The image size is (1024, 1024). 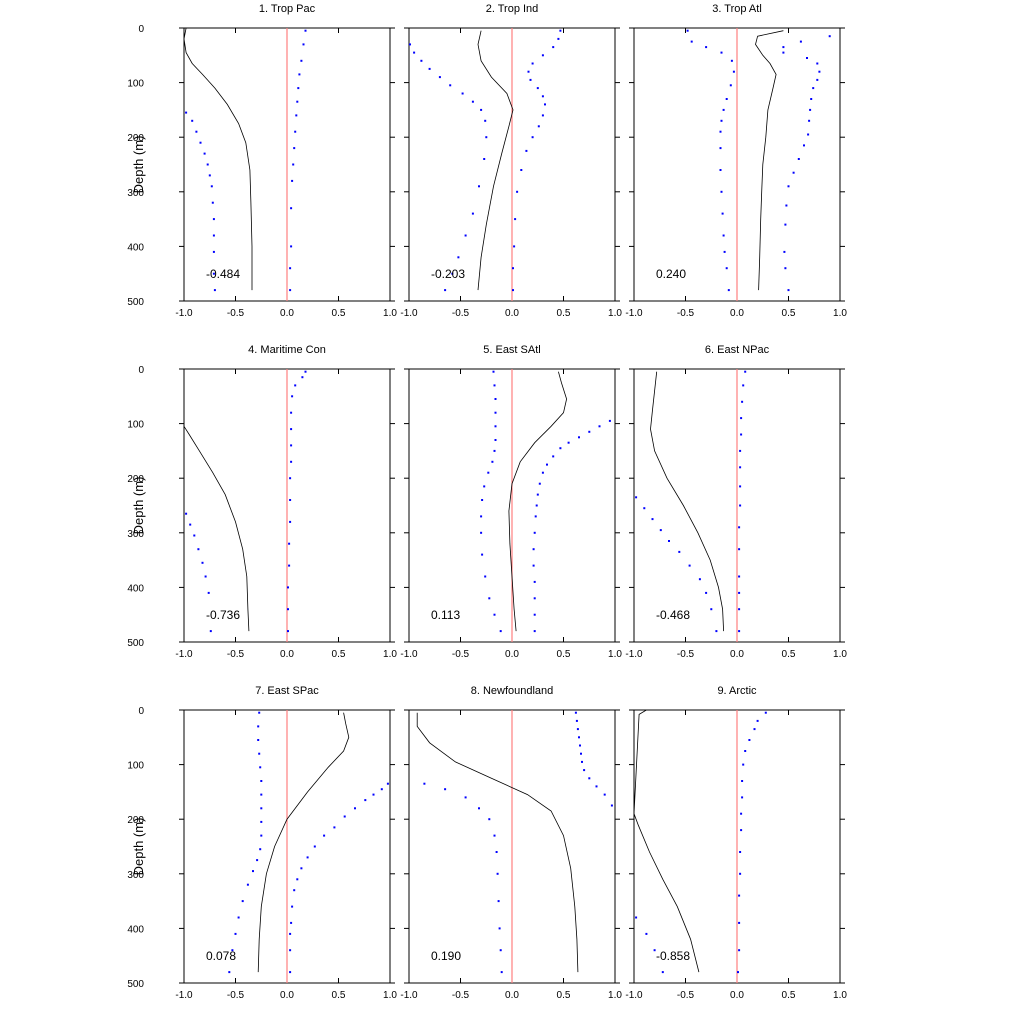 What do you see at coordinates (138, 847) in the screenshot?
I see `y-axis-label: Depth (m)` at bounding box center [138, 847].